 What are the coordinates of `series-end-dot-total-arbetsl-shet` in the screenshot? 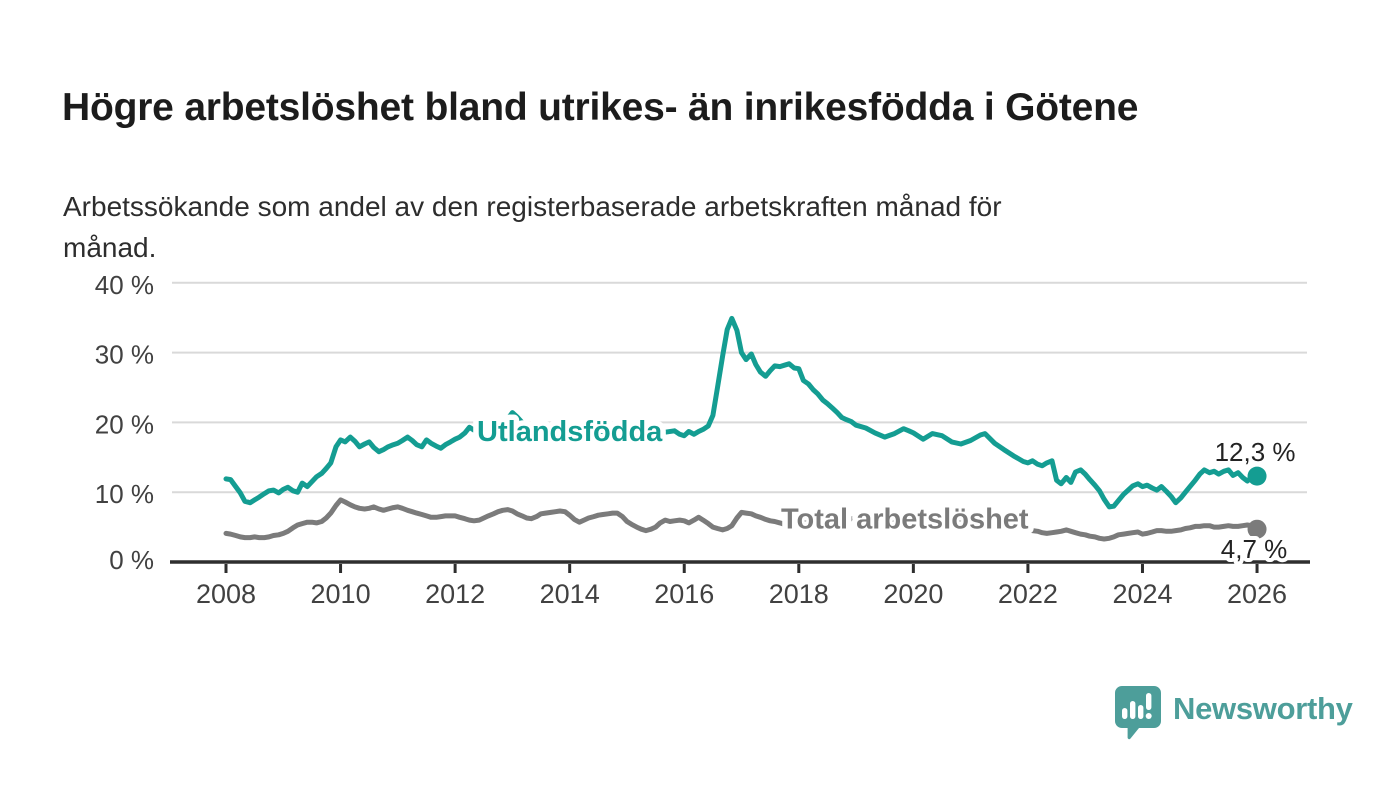 It's located at (1257, 529).